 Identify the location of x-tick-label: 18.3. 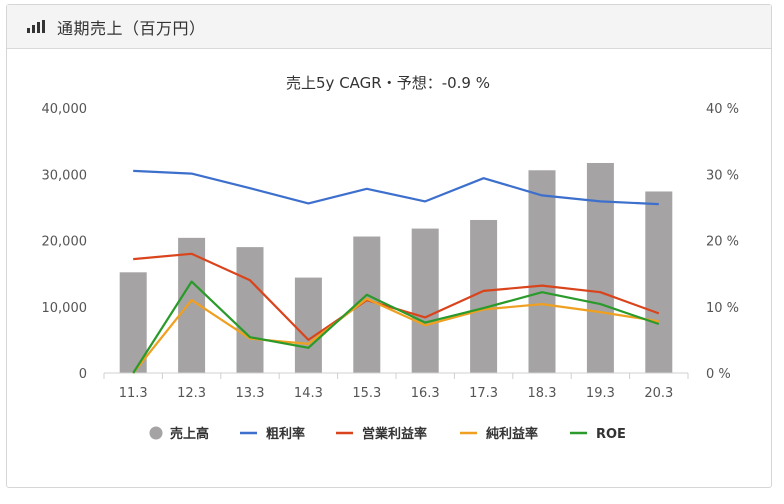
(542, 393).